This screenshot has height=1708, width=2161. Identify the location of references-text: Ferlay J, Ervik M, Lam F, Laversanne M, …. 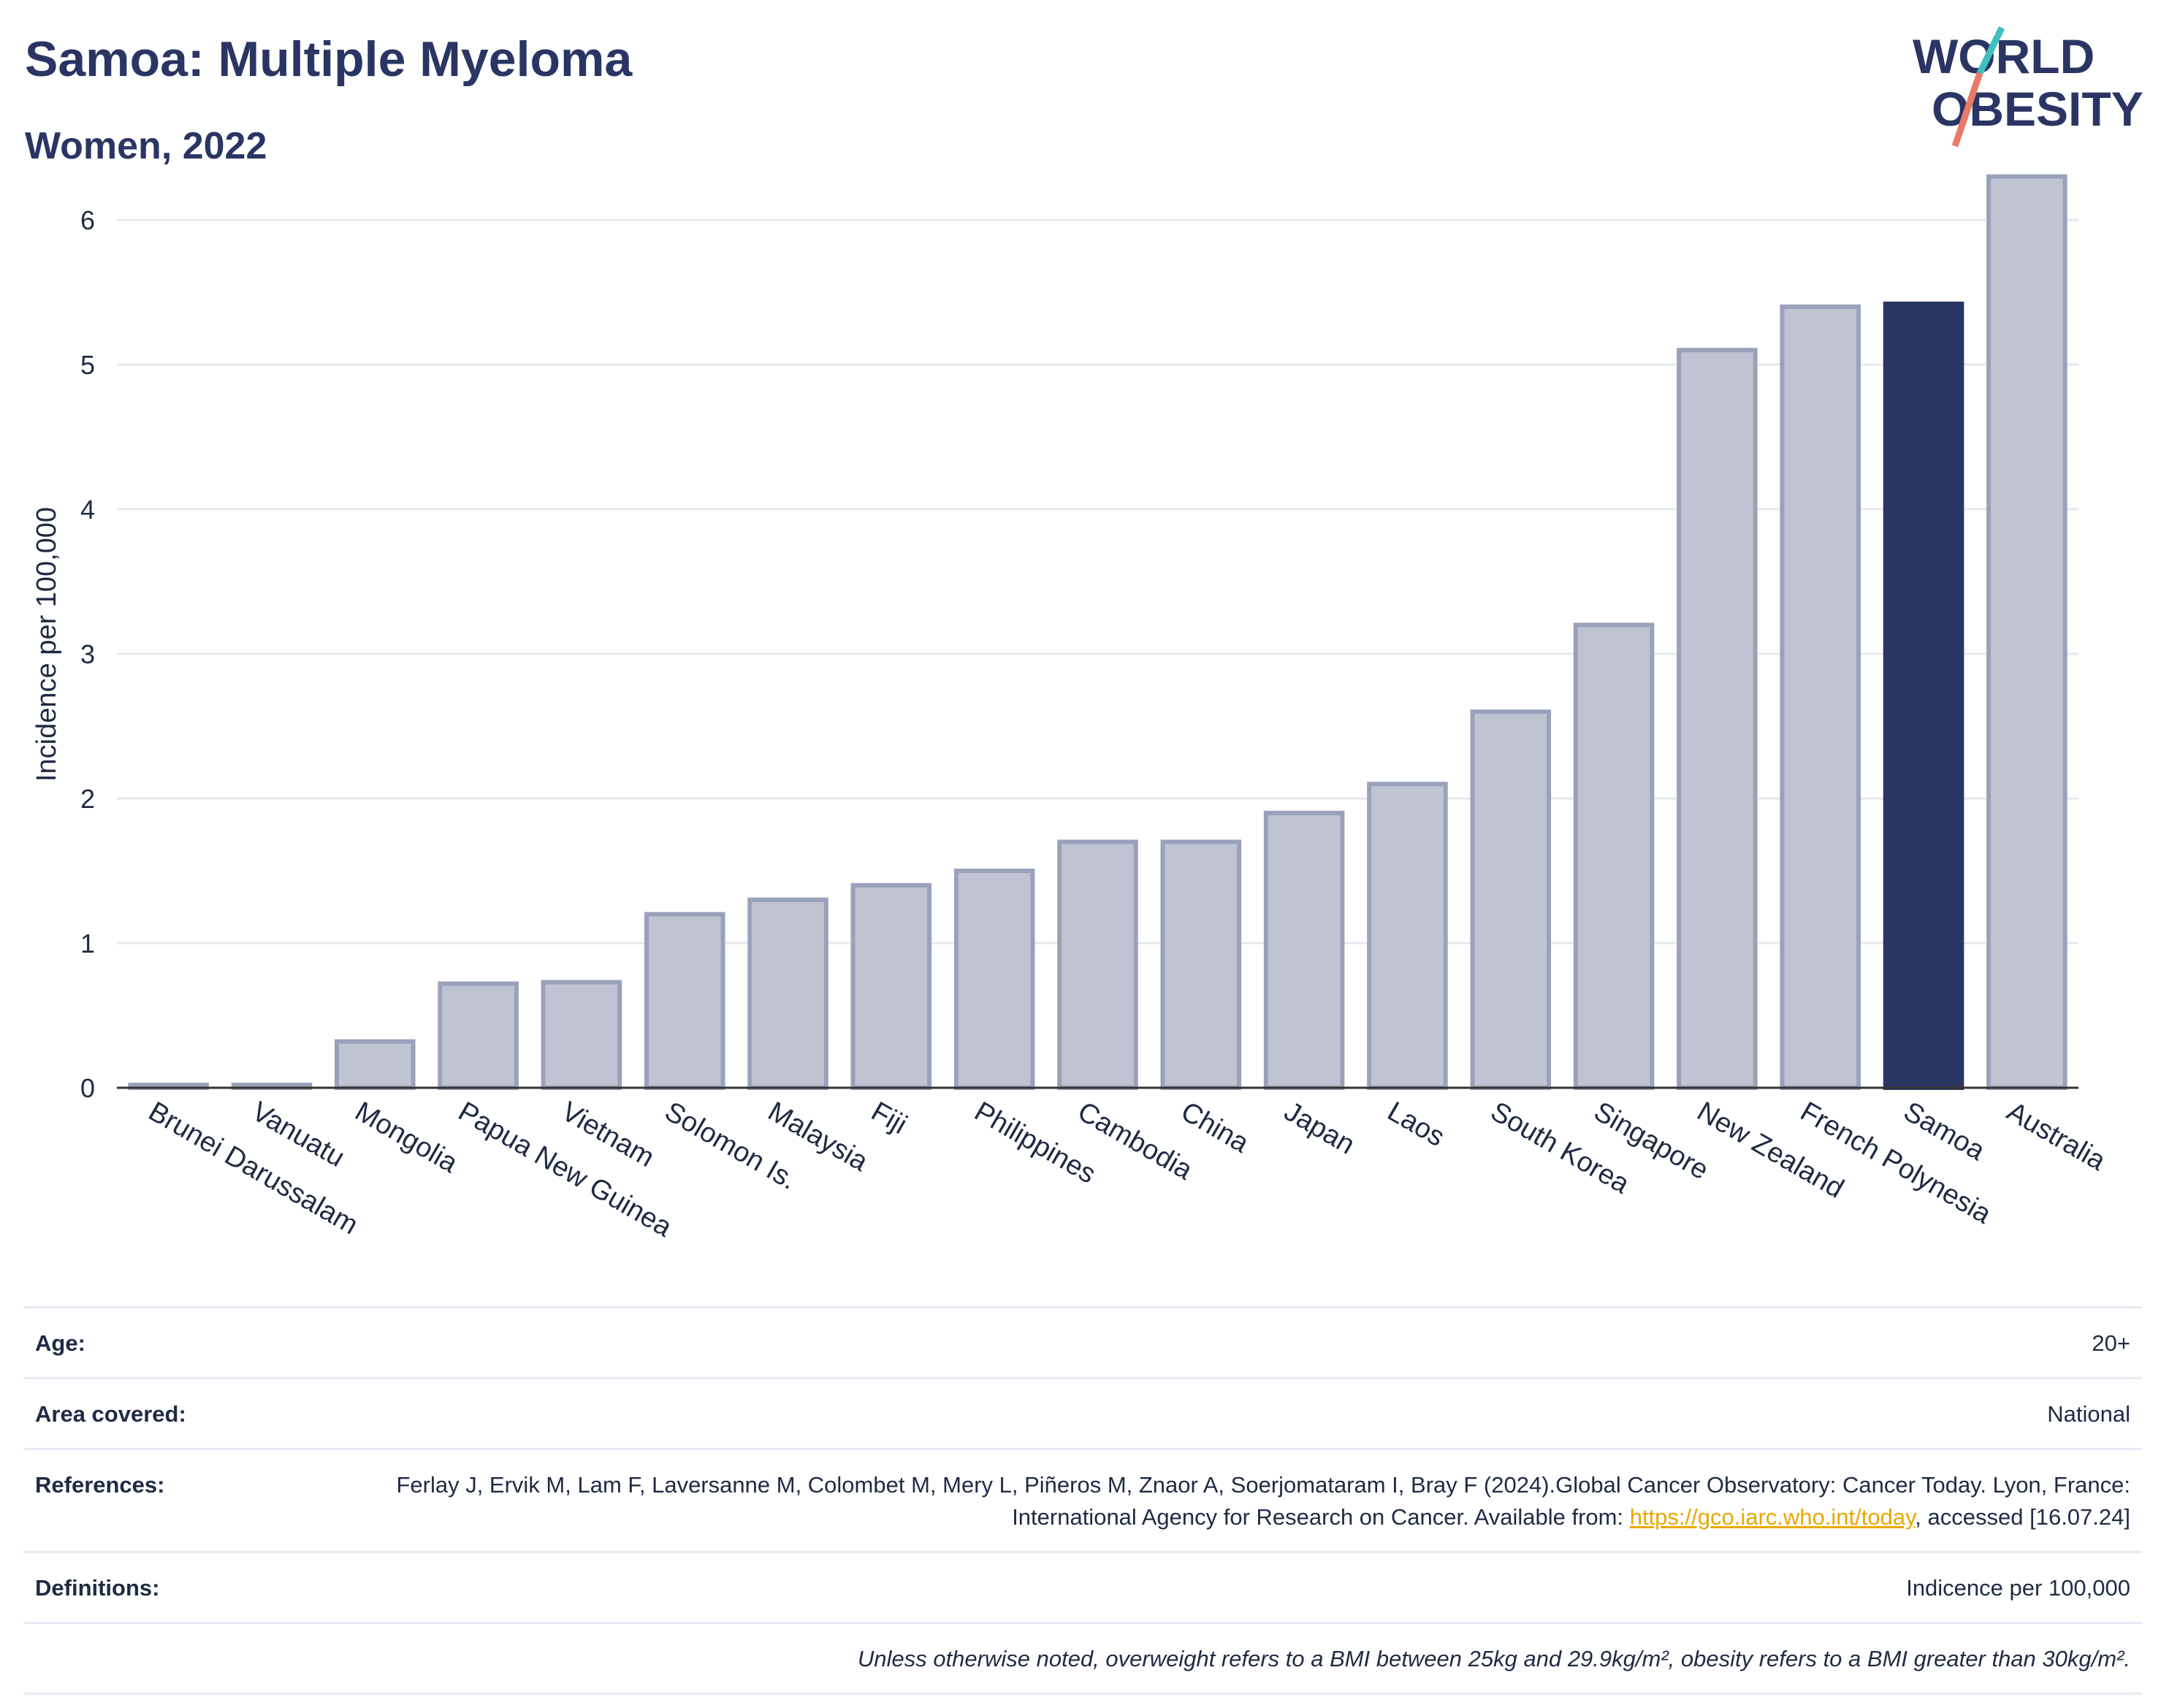
(1263, 1501).